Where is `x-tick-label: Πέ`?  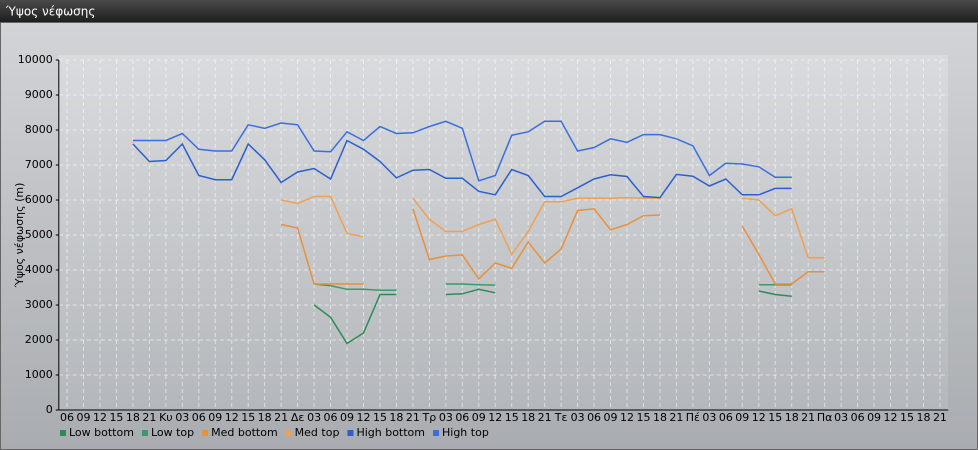
x-tick-label: Πέ is located at coordinates (693, 417).